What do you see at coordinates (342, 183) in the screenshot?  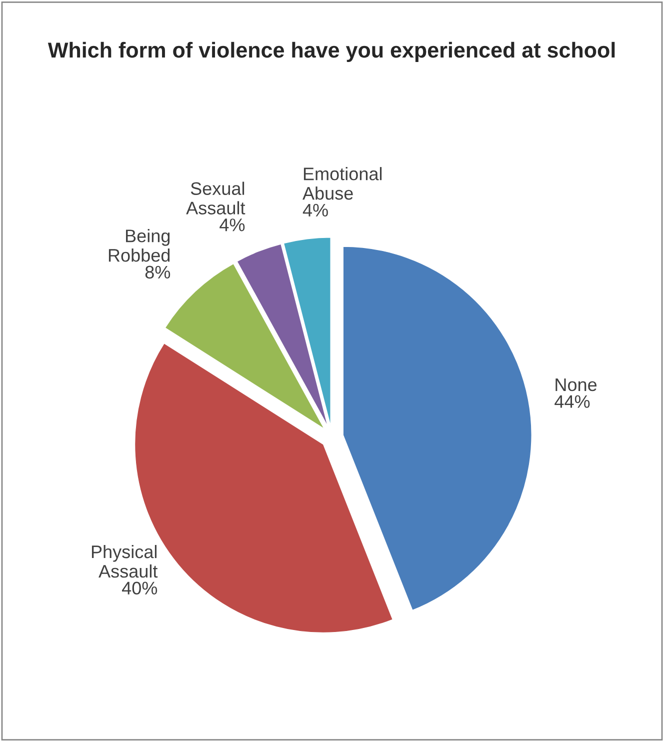 I see `slice-label: Emotional Abuse` at bounding box center [342, 183].